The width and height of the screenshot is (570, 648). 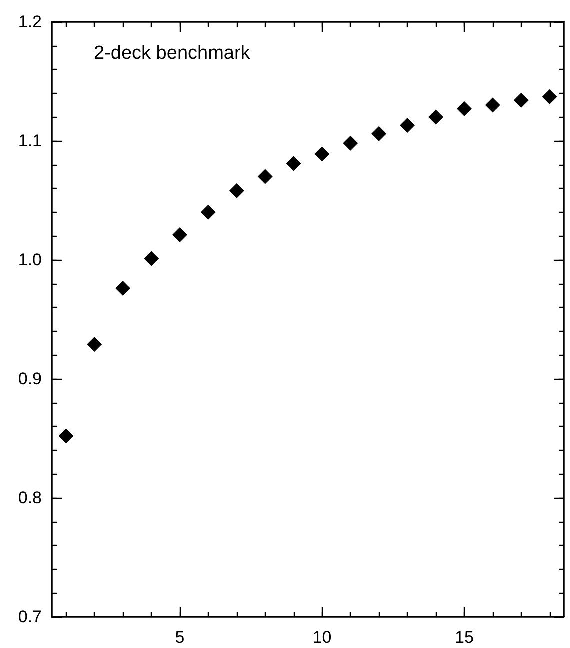 What do you see at coordinates (464, 637) in the screenshot?
I see `x-tick-label: 15` at bounding box center [464, 637].